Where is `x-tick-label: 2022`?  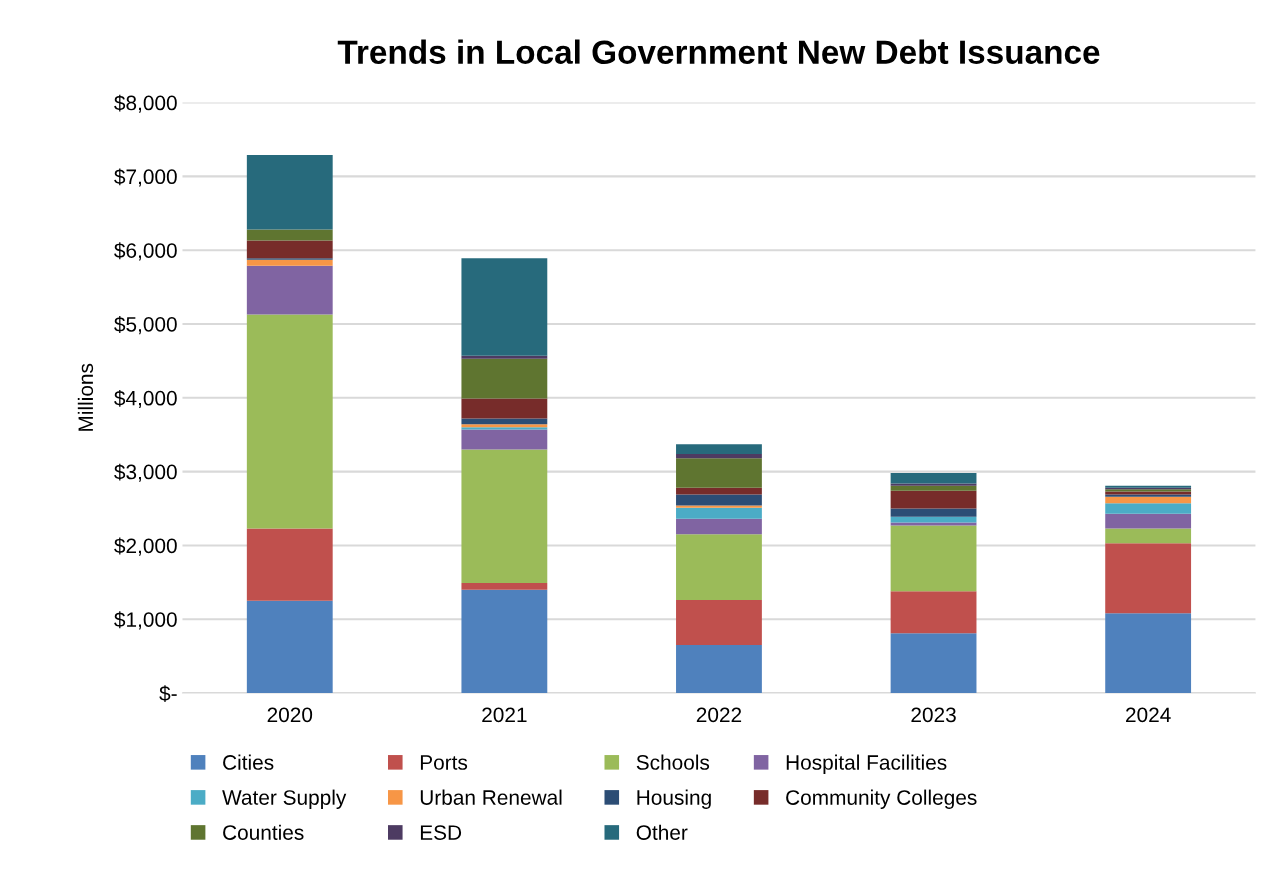 x-tick-label: 2022 is located at coordinates (719, 715).